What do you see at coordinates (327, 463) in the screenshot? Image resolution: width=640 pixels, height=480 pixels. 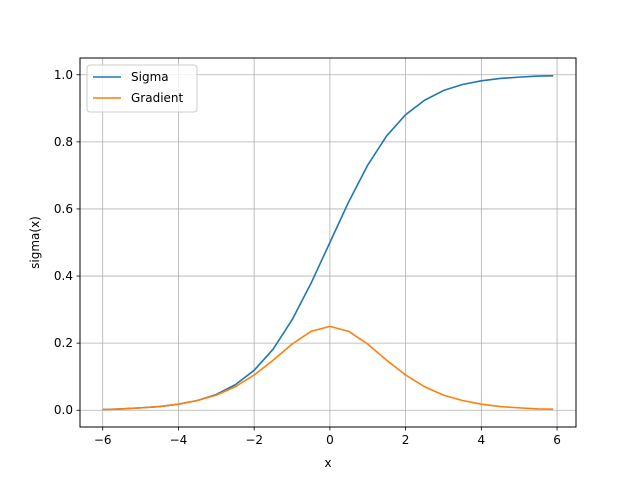 I see `x-axis-label: x` at bounding box center [327, 463].